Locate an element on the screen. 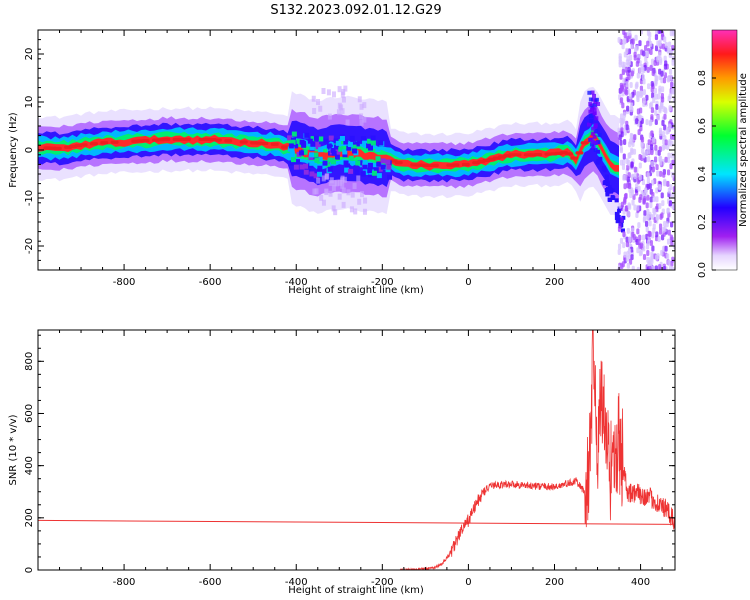  snr-ytick-label: 400 is located at coordinates (29, 465).